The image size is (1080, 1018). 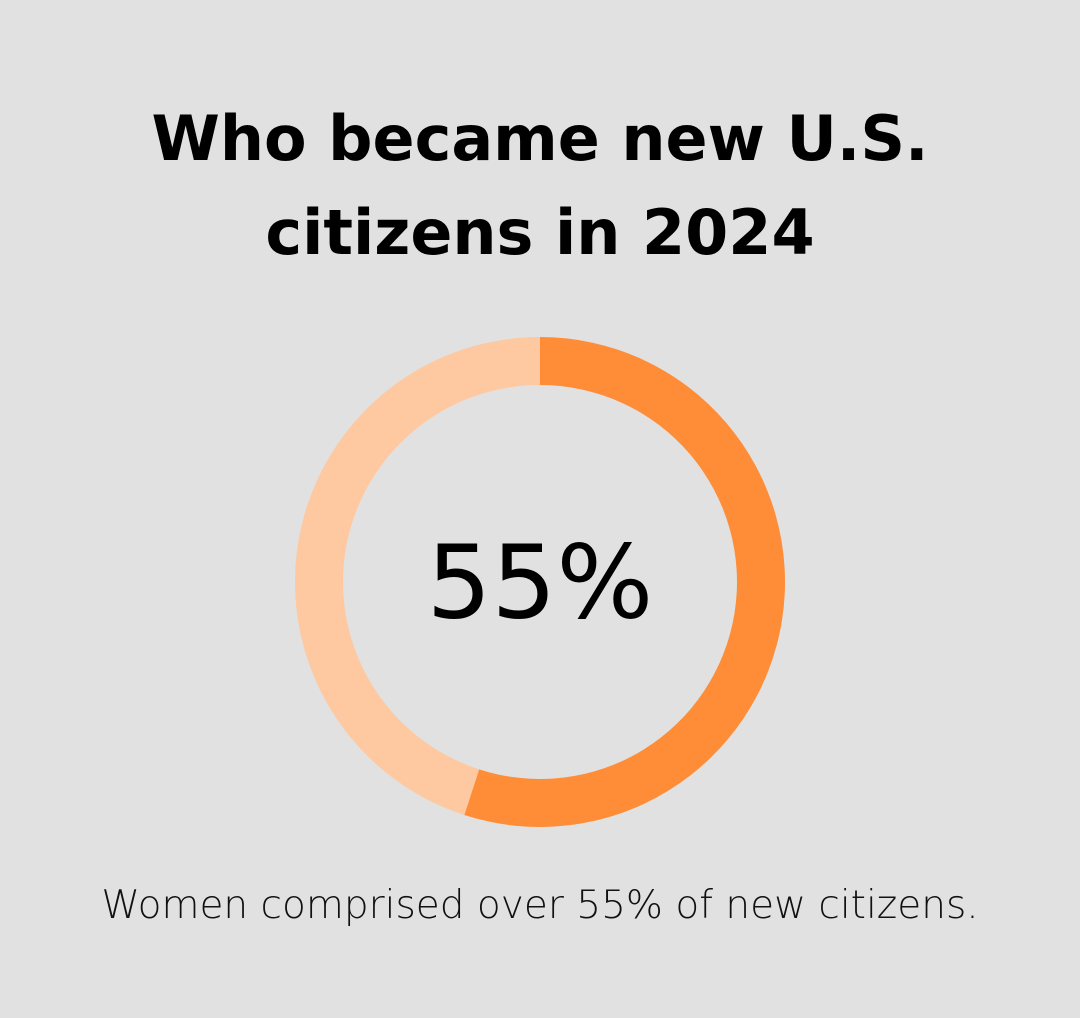 I want to click on donut-center-value: 55%, so click(x=540, y=583).